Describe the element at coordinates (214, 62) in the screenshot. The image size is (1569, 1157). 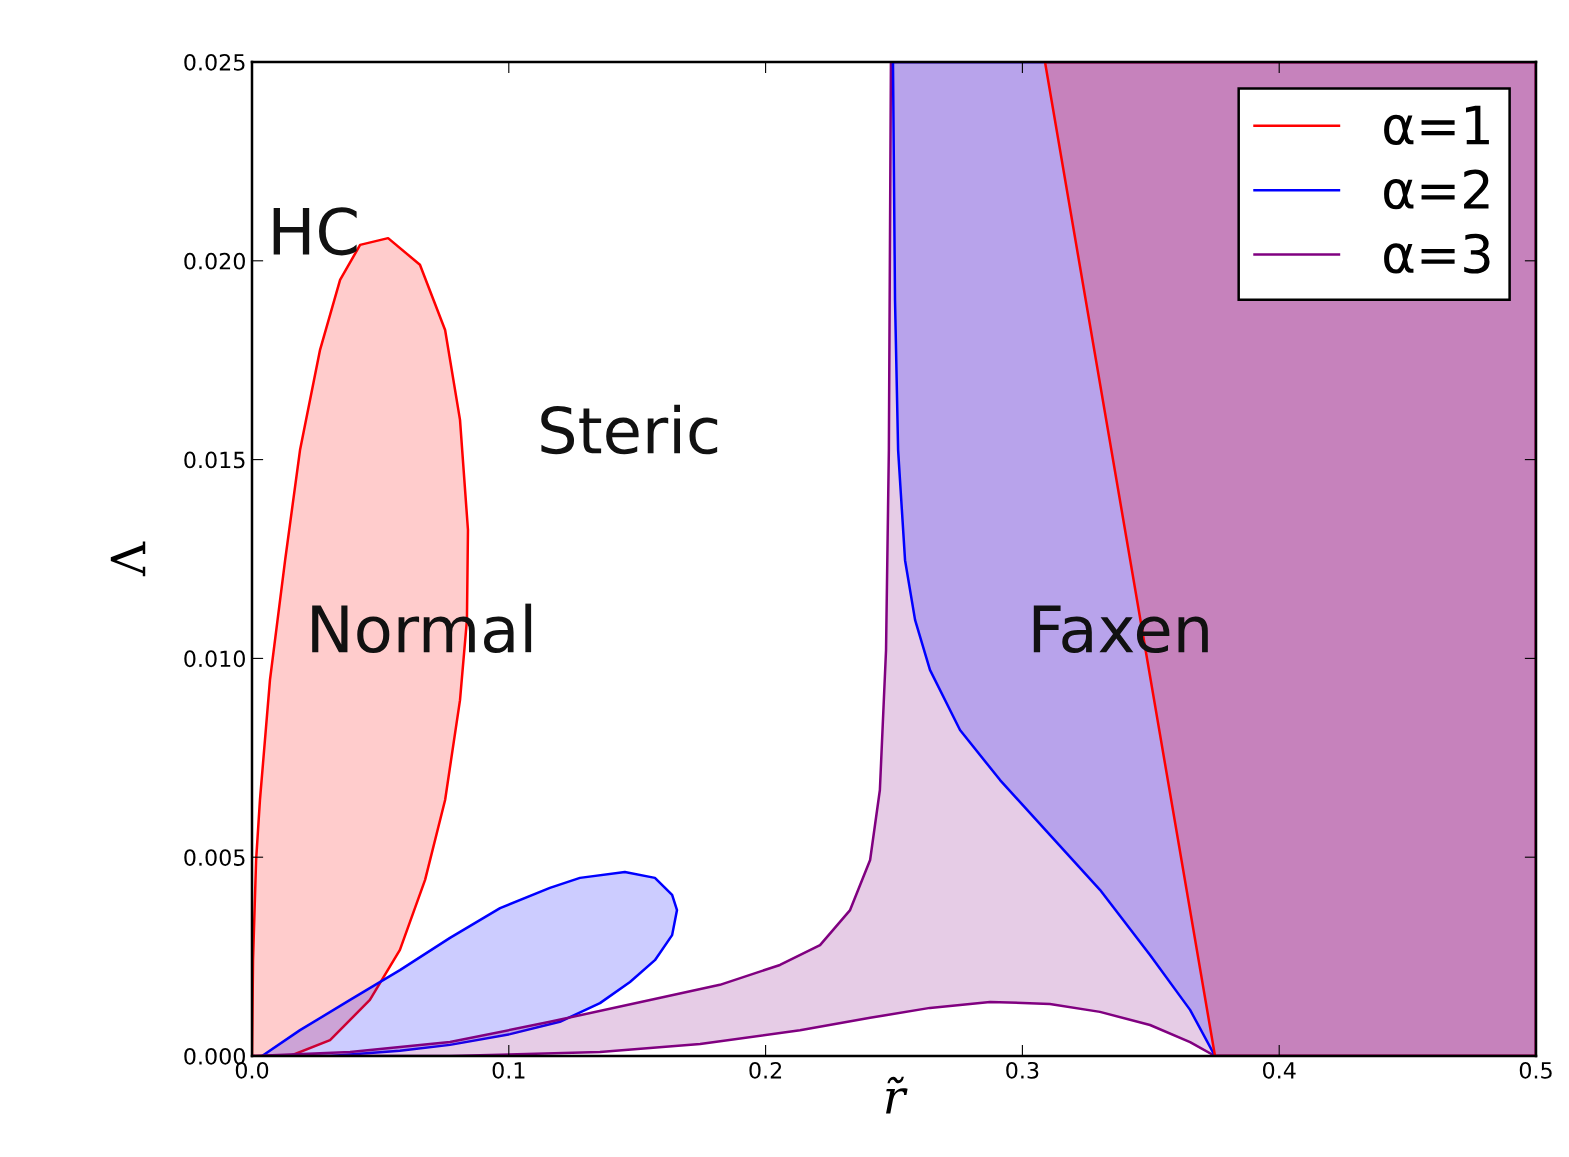
I see `y-tick-label: 0.025` at that location.